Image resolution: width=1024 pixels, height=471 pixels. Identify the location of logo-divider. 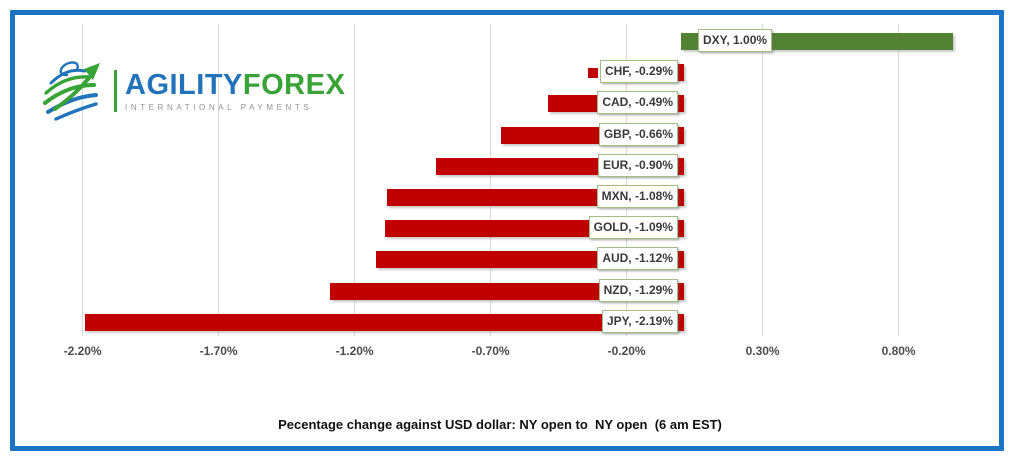
(115, 91).